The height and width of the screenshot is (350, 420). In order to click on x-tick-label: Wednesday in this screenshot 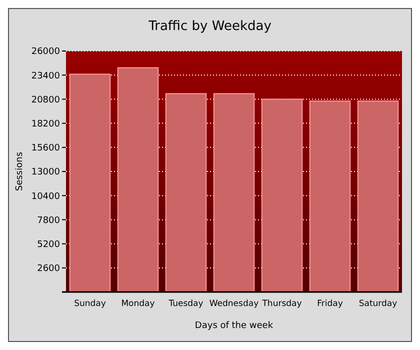, I will do `click(234, 304)`.